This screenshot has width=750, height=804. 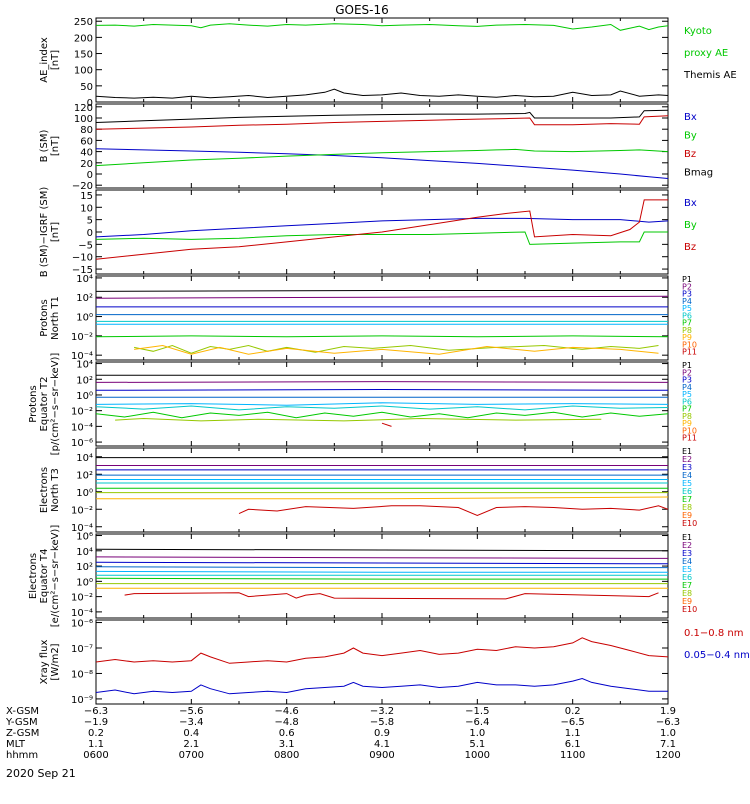 I want to click on y-axis-label-line: Electrons, so click(x=44, y=490).